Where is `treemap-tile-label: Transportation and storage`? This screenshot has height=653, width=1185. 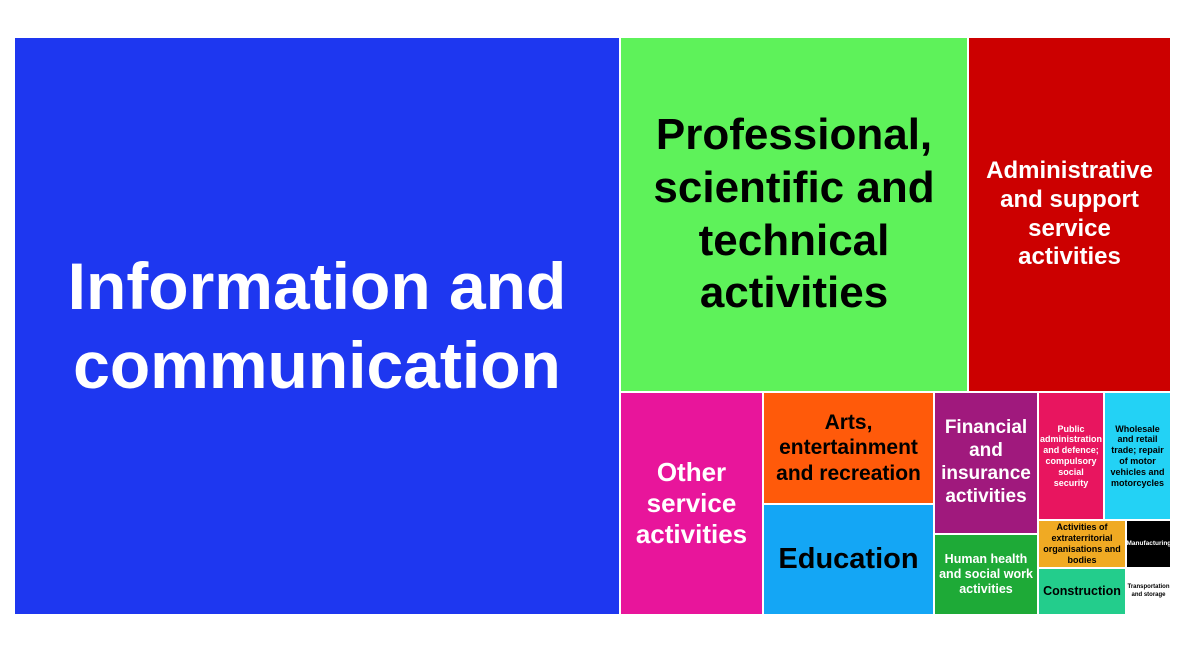 treemap-tile-label: Transportation and storage is located at coordinates (1148, 591).